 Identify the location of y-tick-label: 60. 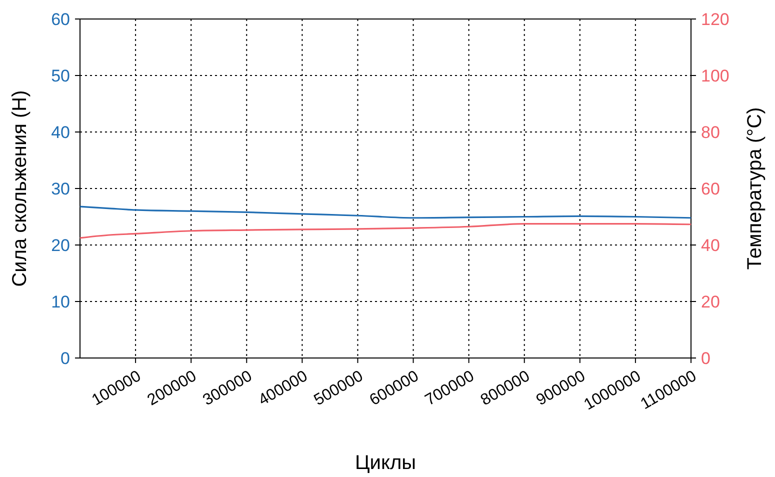
(60, 19).